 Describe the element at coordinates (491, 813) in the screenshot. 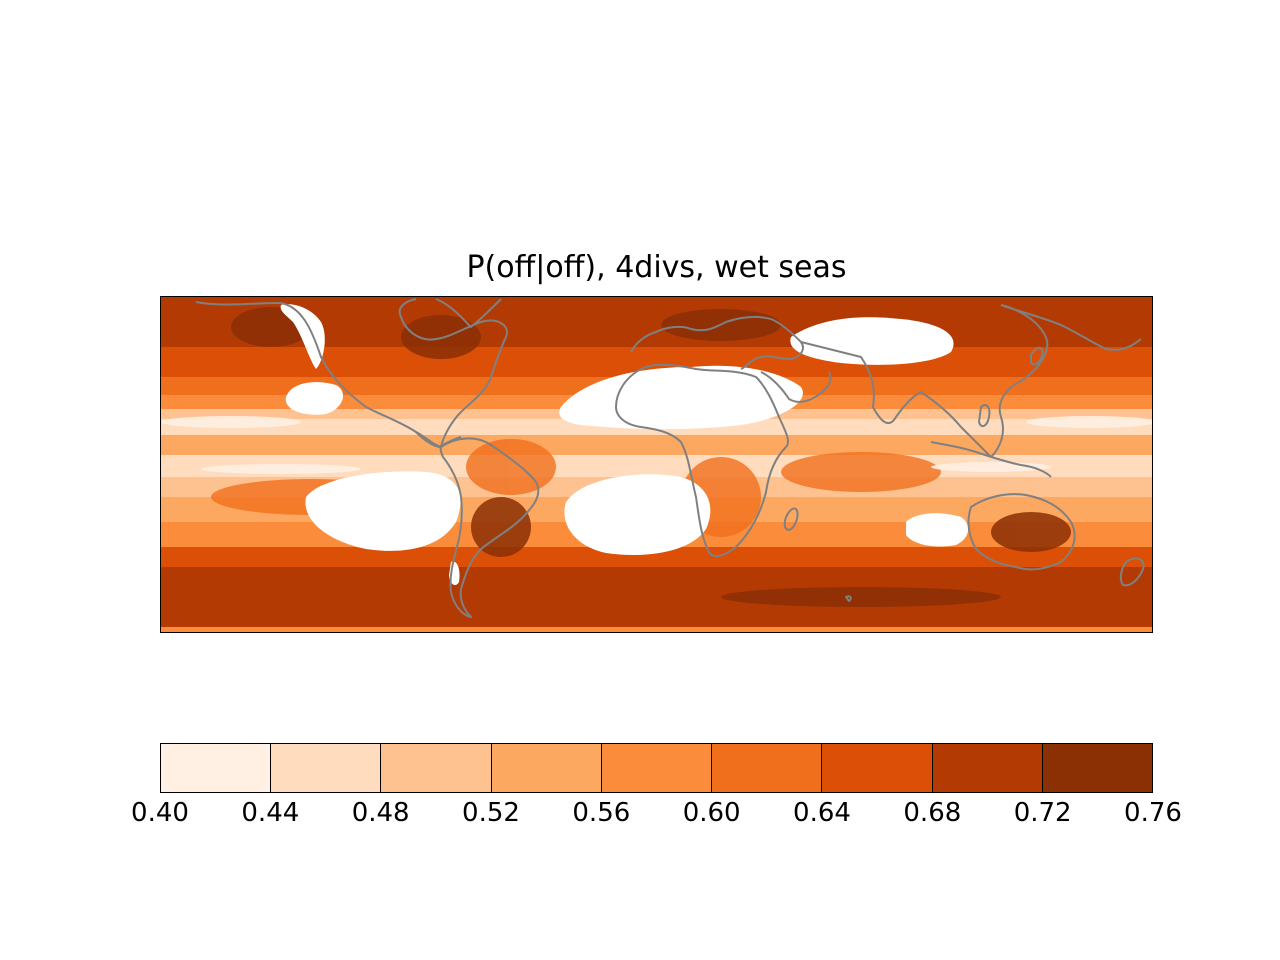

I see `colorbar-tick-label: 0.52` at that location.